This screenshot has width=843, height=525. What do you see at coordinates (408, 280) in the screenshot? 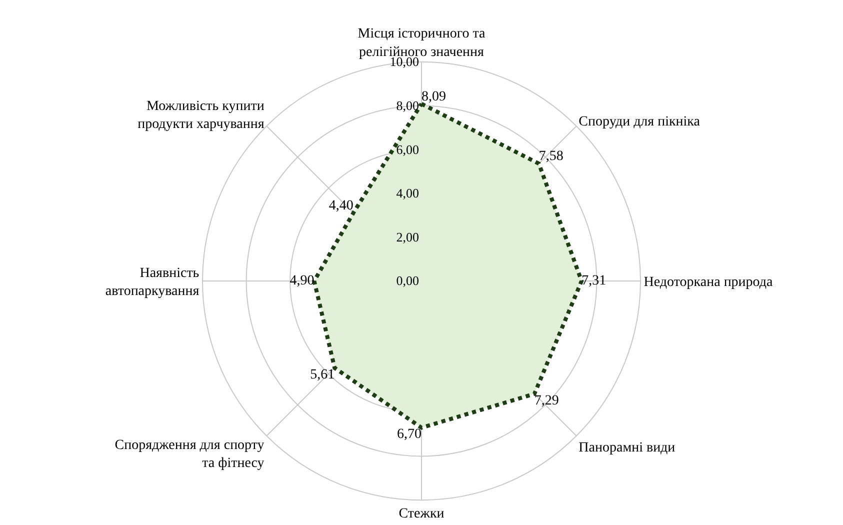
I see `y-tick-label: 0,00` at bounding box center [408, 280].